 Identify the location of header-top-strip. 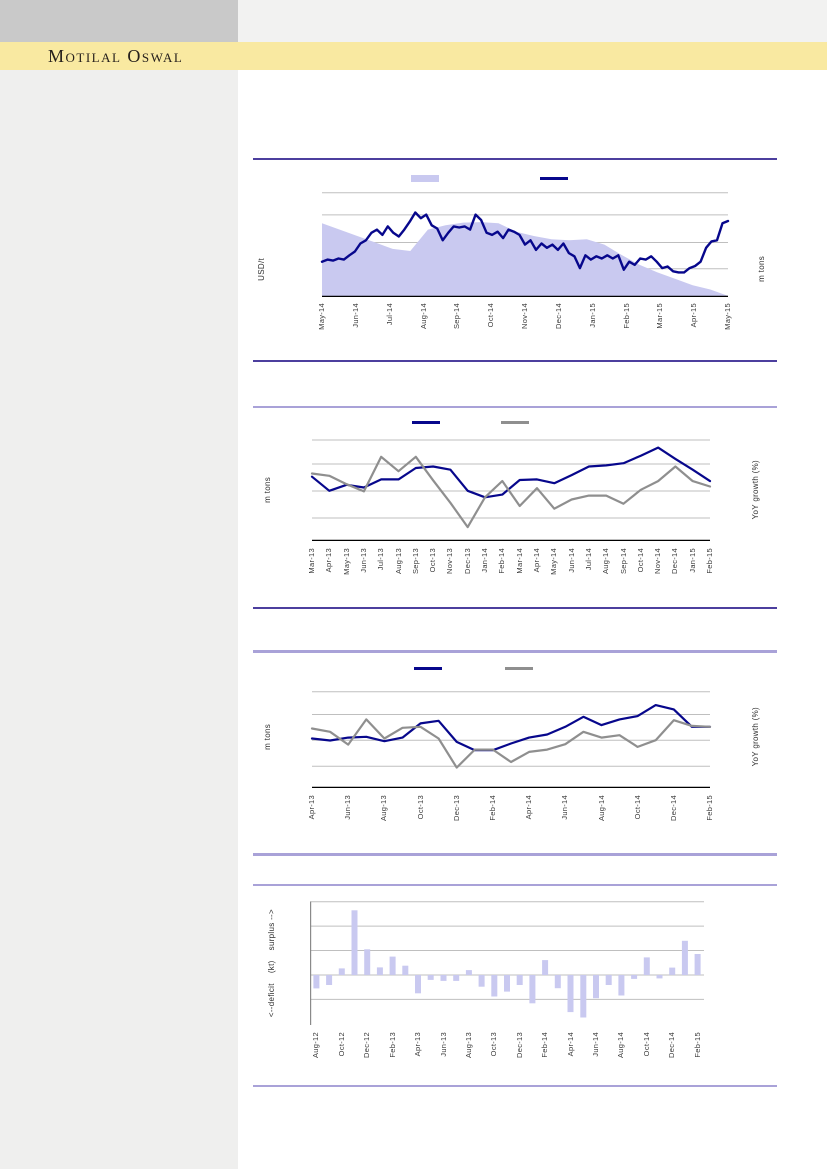
(532, 21).